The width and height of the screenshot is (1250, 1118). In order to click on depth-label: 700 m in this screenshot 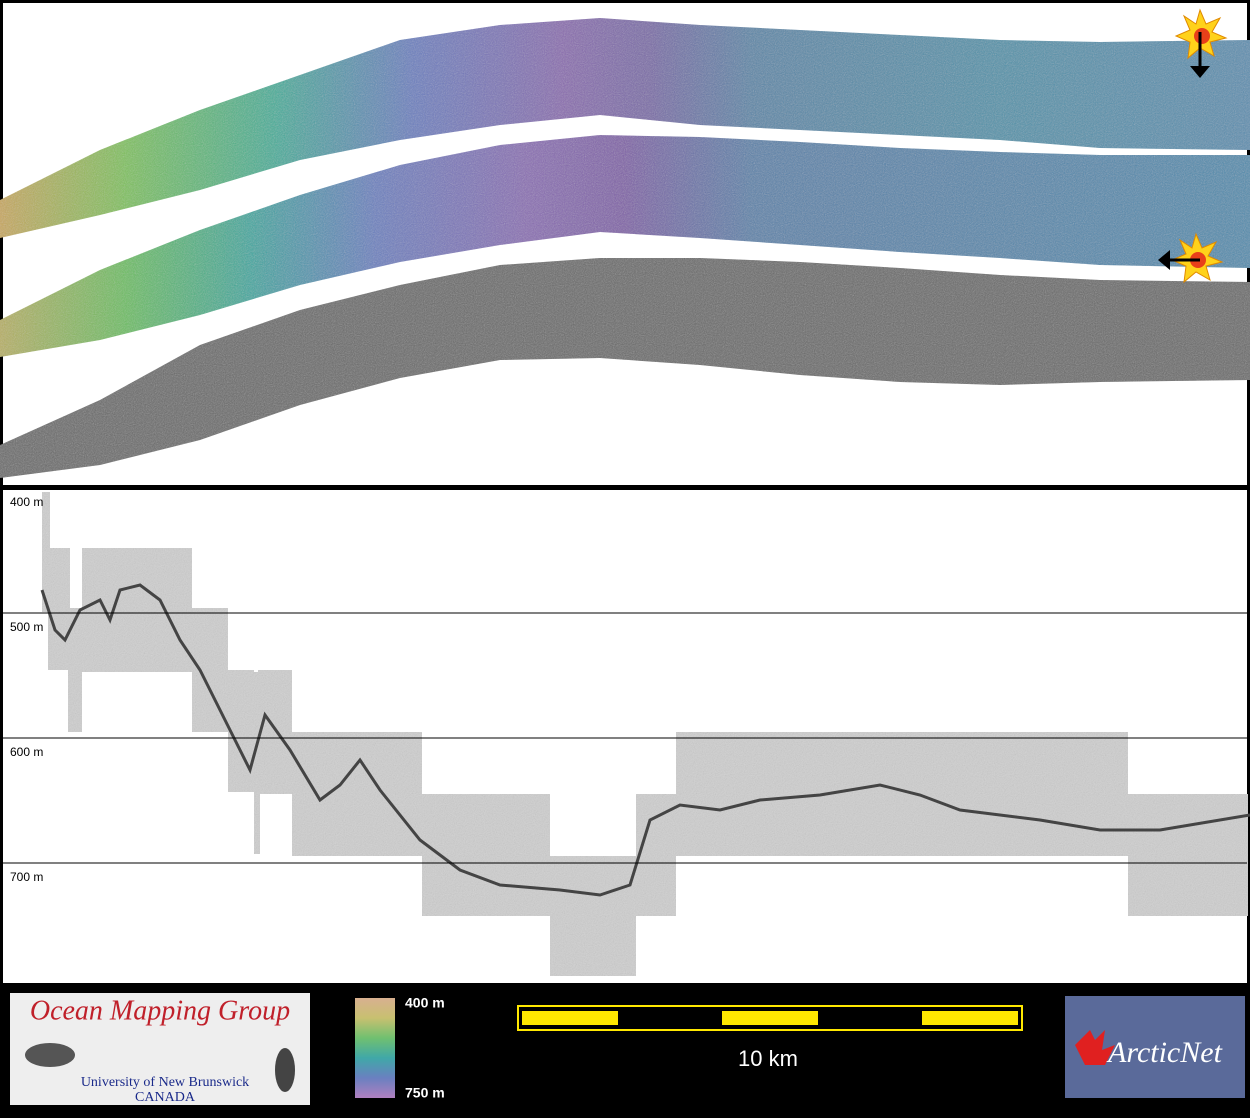, I will do `click(26, 877)`.